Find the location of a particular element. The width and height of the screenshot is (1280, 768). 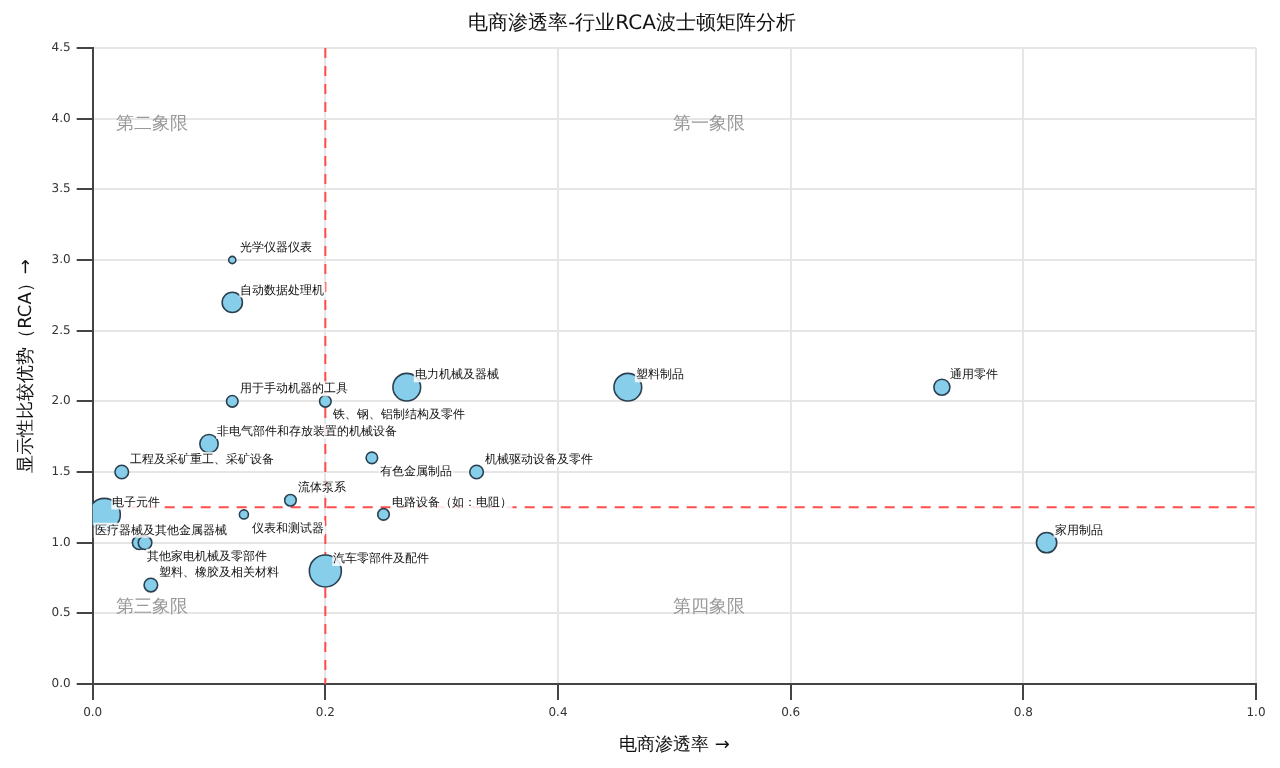

x-axis-title: 电商渗透率 → is located at coordinates (674, 744).